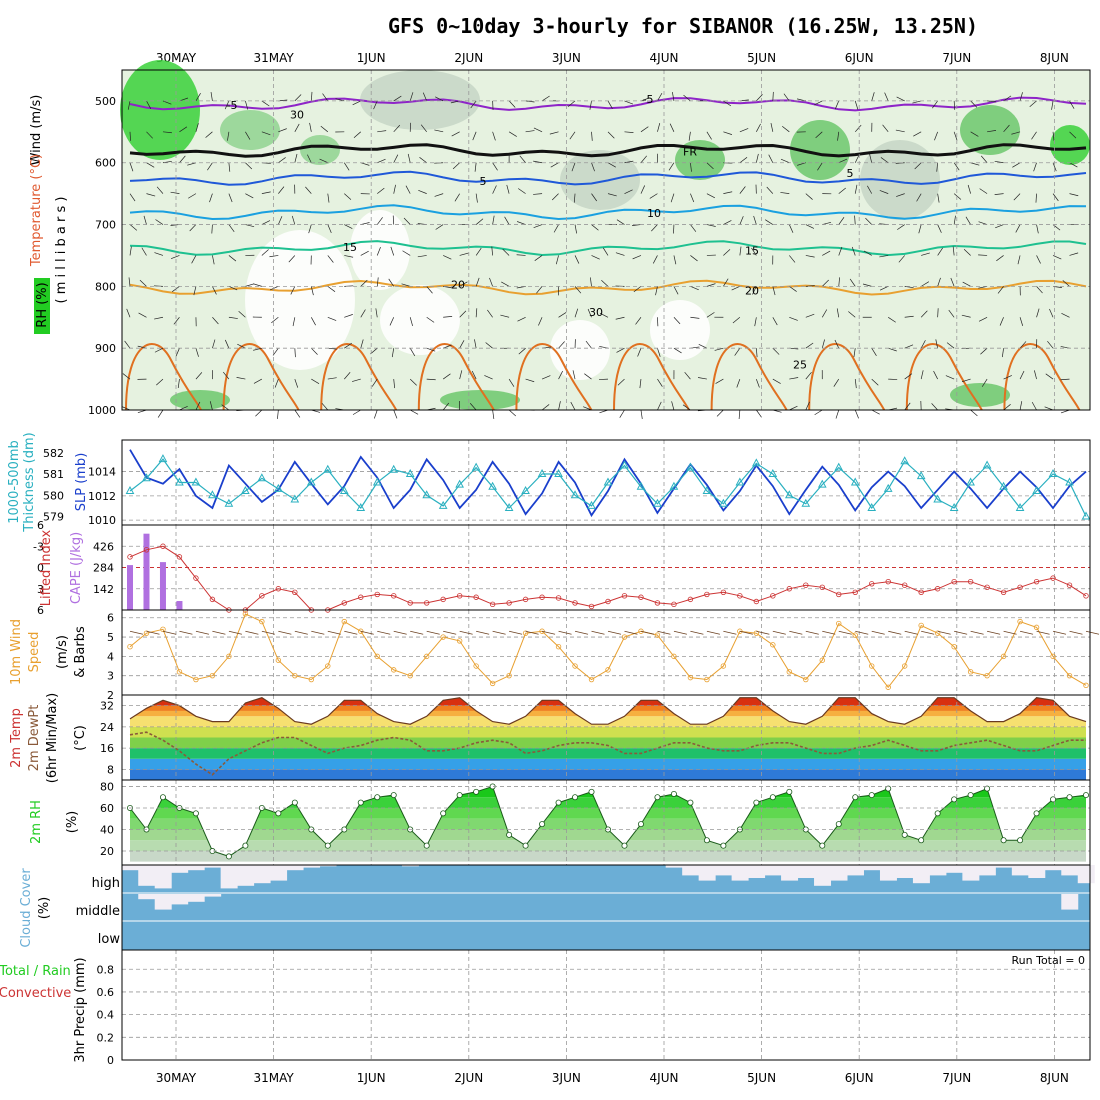 Image resolution: width=1100 pixels, height=1100 pixels. What do you see at coordinates (106, 969) in the screenshot?
I see `precip-tick-label: 0.8` at bounding box center [106, 969].